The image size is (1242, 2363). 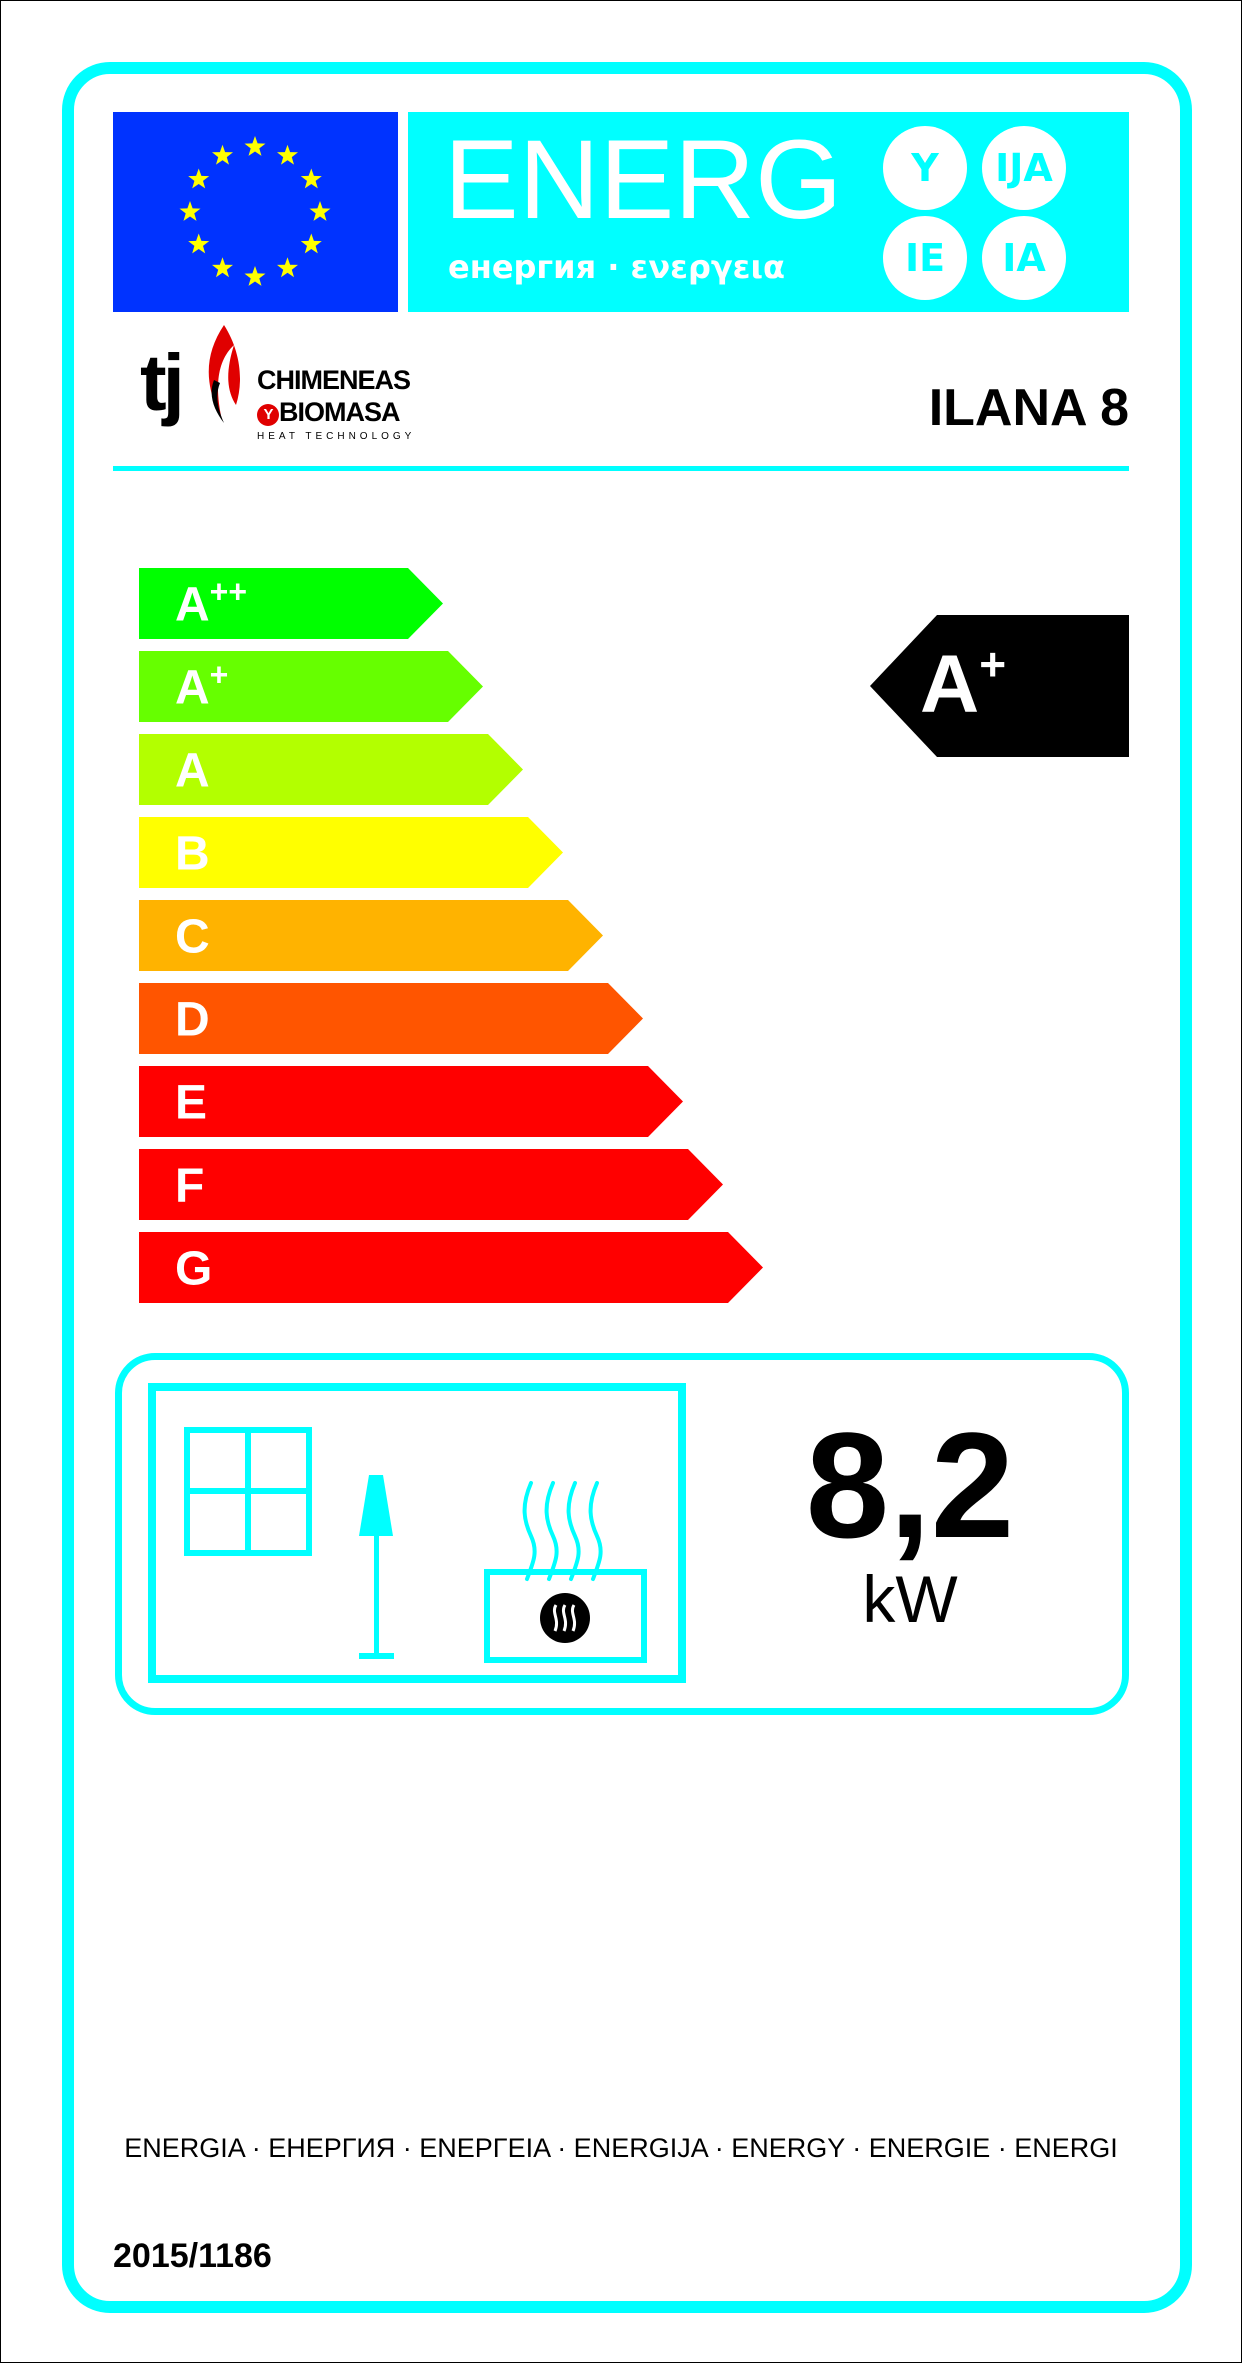 What do you see at coordinates (336, 436) in the screenshot?
I see `brand-tagline: HEAT TECHNOLOGY` at bounding box center [336, 436].